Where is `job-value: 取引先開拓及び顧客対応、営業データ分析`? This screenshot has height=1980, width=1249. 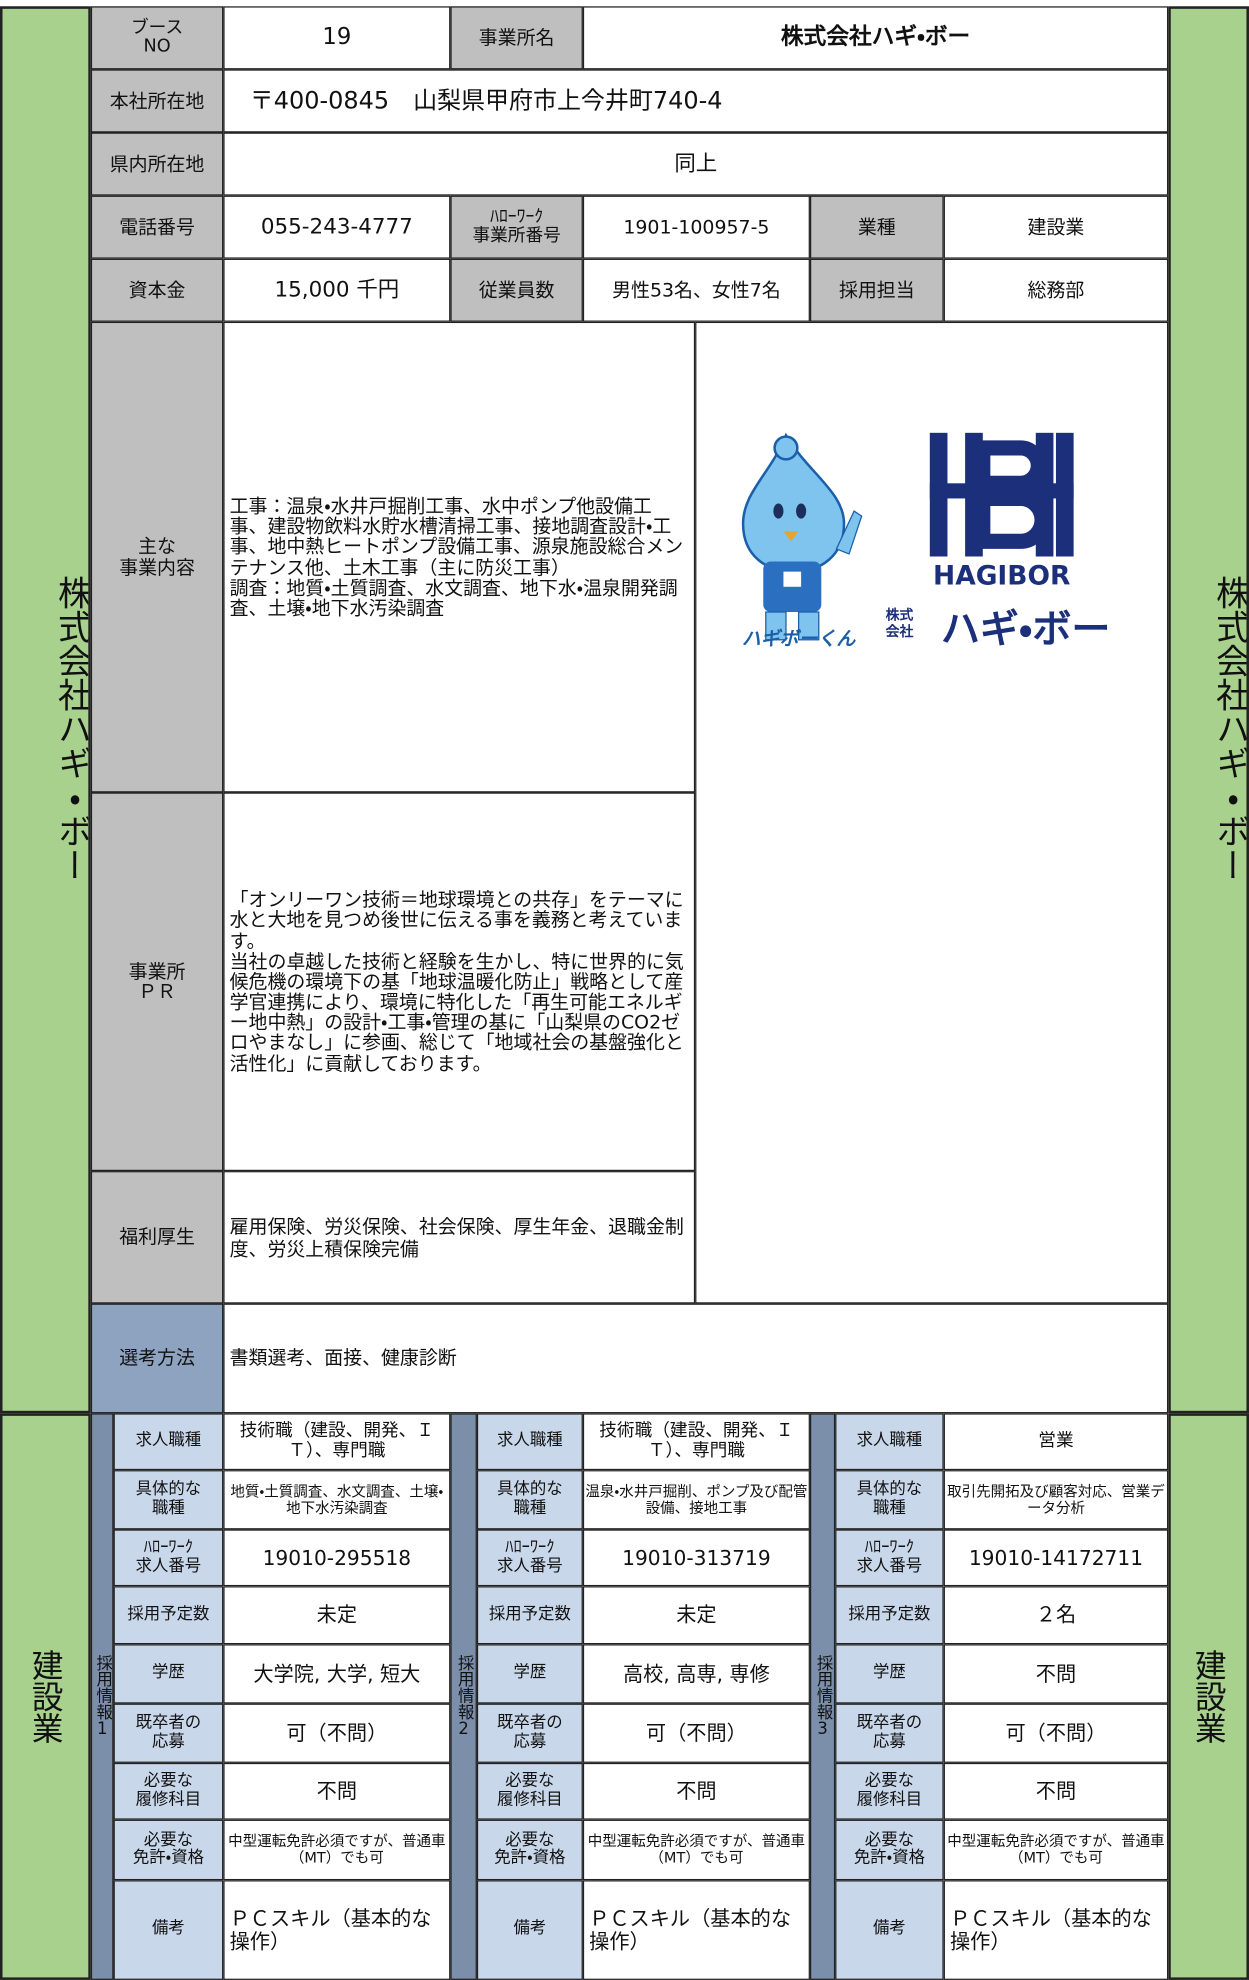 job-value: 取引先開拓及び顧客対応、営業データ分析 is located at coordinates (1056, 1500).